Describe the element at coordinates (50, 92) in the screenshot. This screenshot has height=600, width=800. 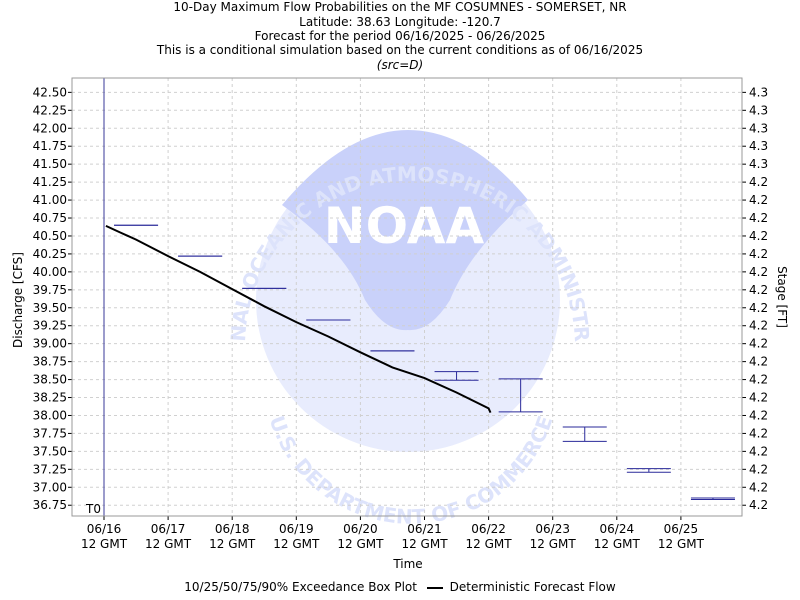
I see `y-tick-label: 42.50` at that location.